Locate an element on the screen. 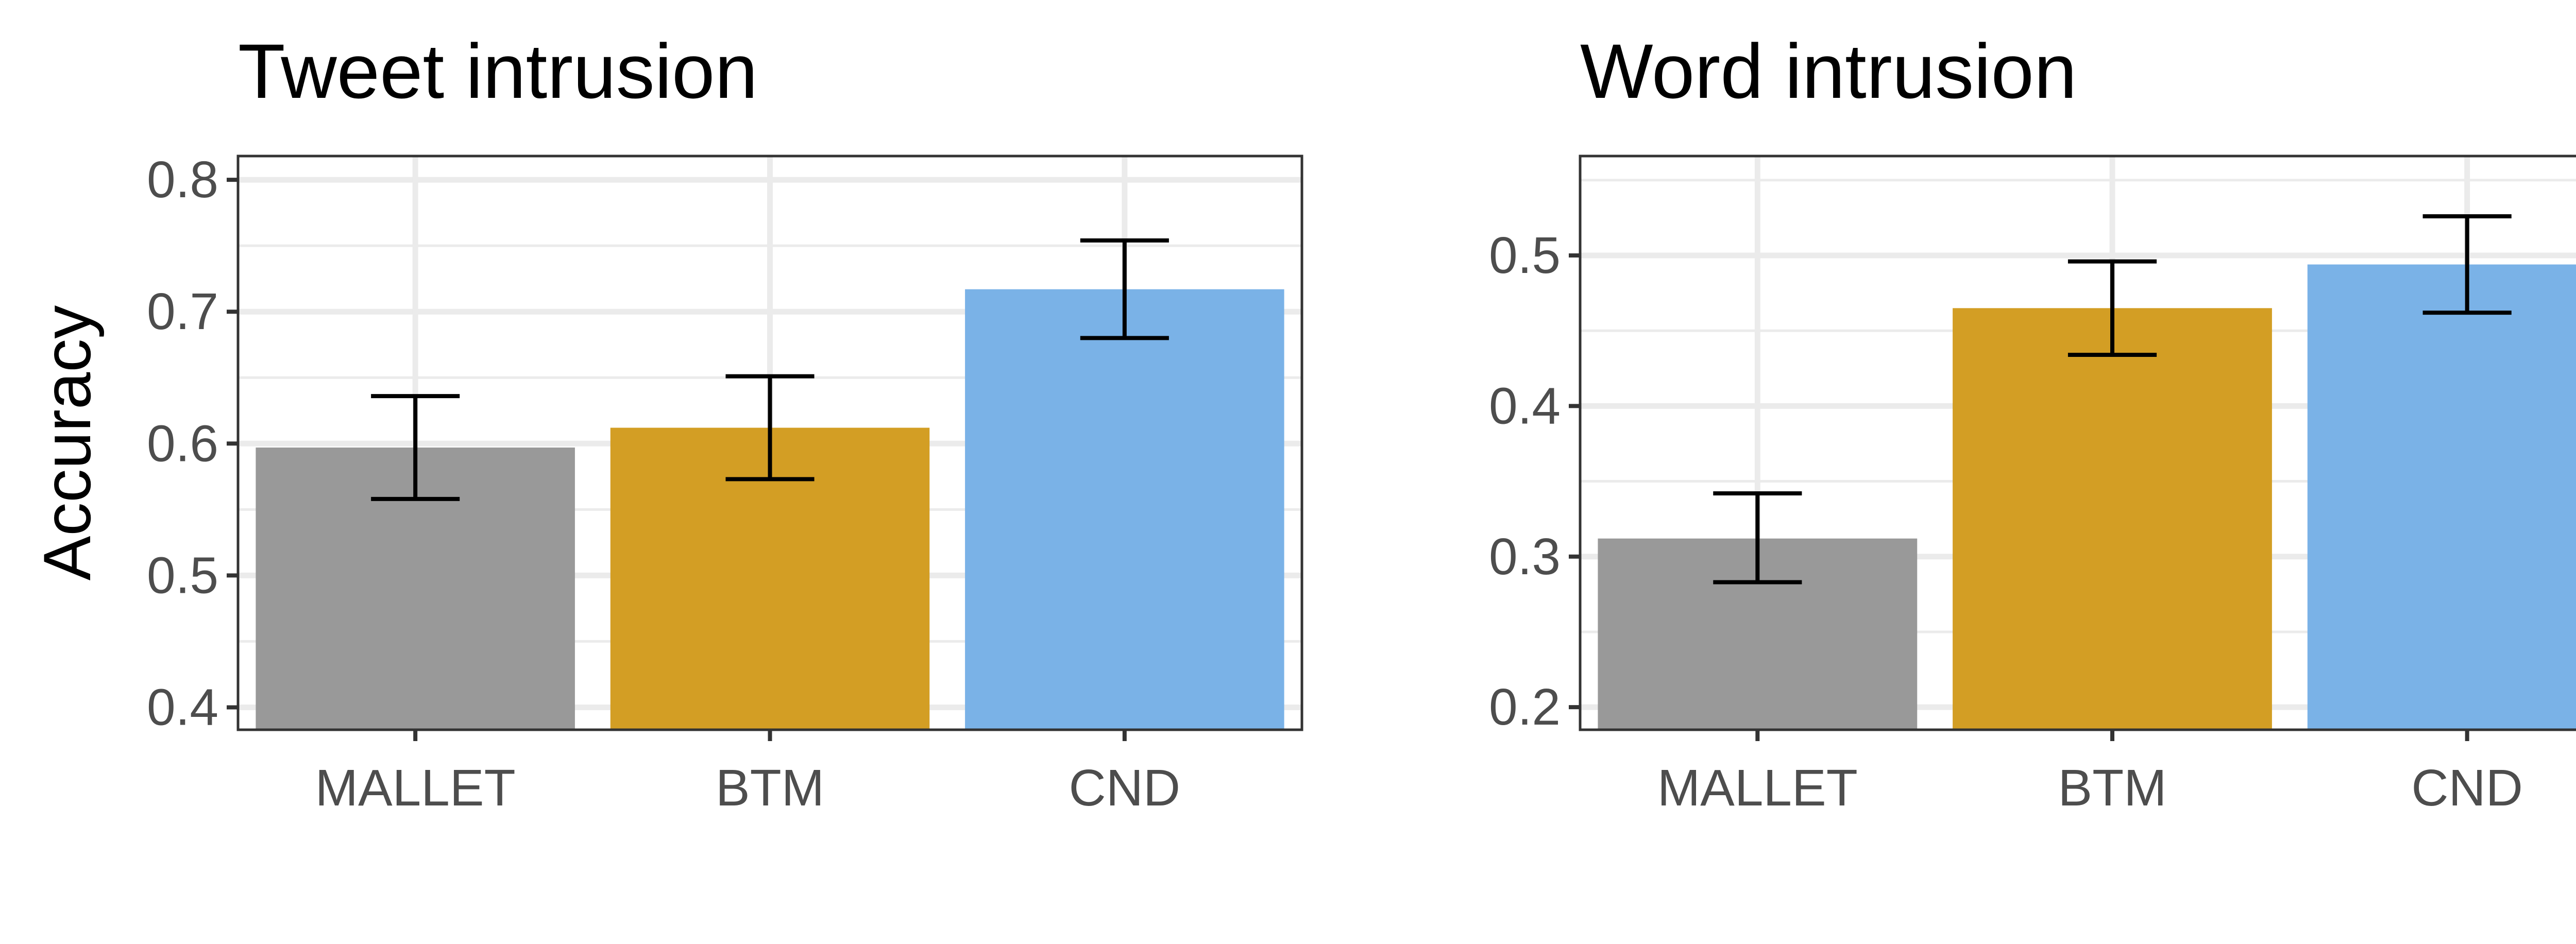 The height and width of the screenshot is (944, 2576). bar-btm is located at coordinates (2112, 519).